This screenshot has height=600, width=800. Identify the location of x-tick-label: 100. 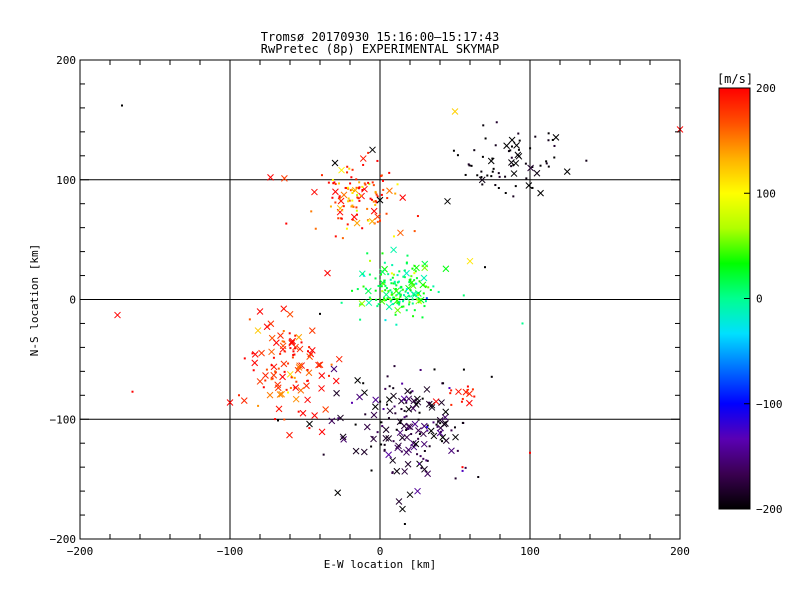
(530, 551).